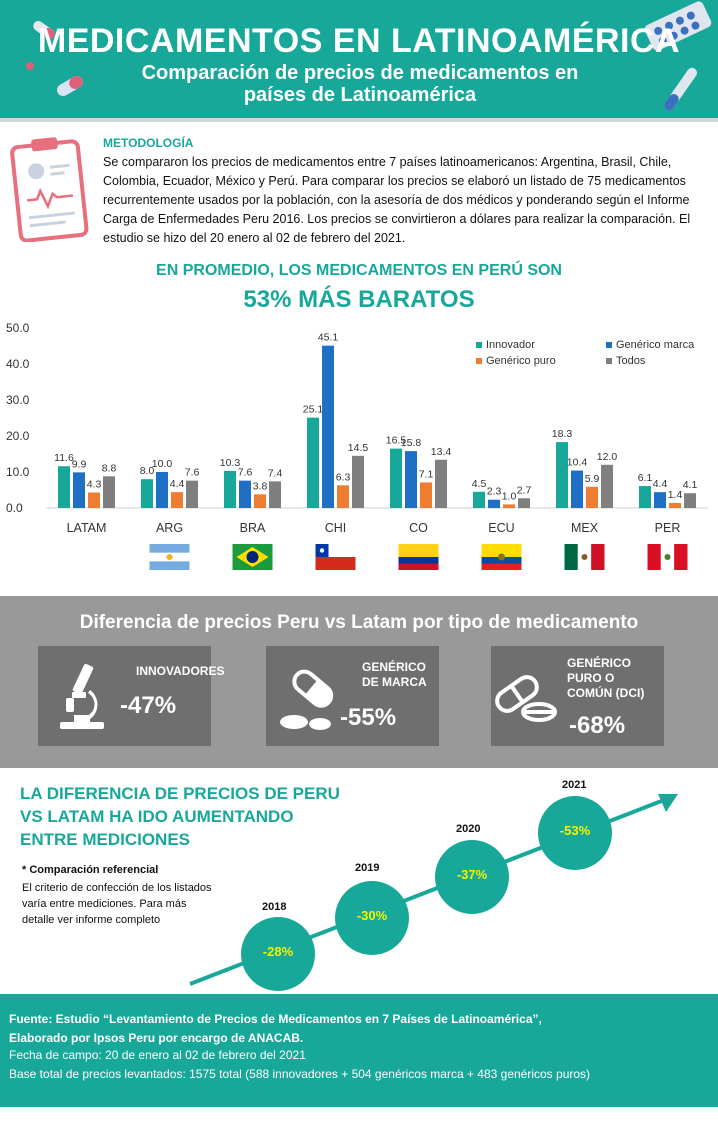 The image size is (718, 1134). What do you see at coordinates (180, 671) in the screenshot?
I see `card-innovadores-label: INNOVADORES` at bounding box center [180, 671].